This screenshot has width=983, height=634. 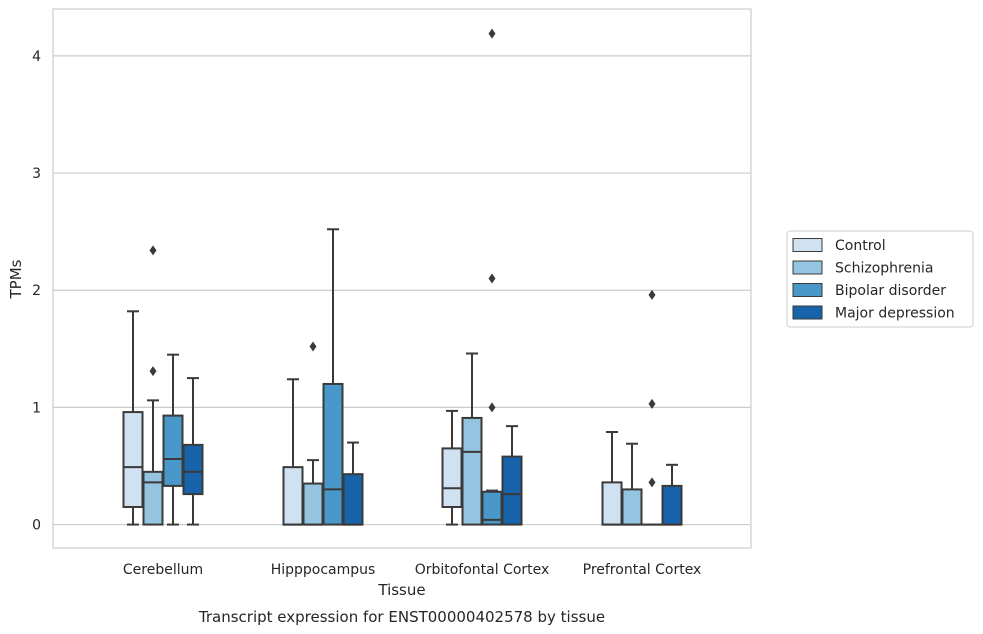 What do you see at coordinates (293, 452) in the screenshot?
I see `box-control-hipppocampus` at bounding box center [293, 452].